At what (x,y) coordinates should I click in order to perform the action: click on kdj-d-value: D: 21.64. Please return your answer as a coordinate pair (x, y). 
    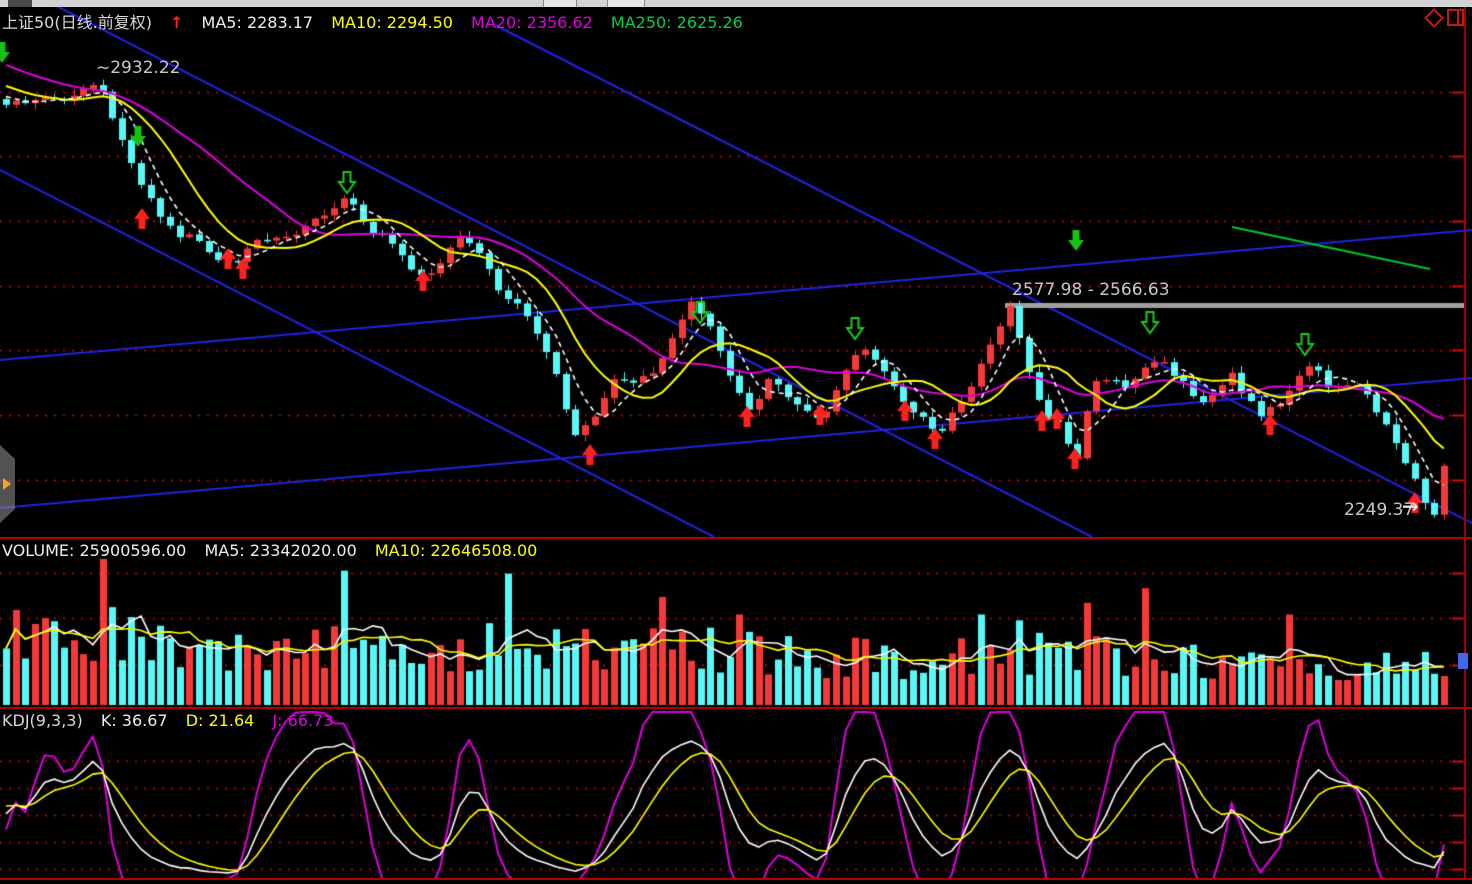
    Looking at the image, I should click on (220, 720).